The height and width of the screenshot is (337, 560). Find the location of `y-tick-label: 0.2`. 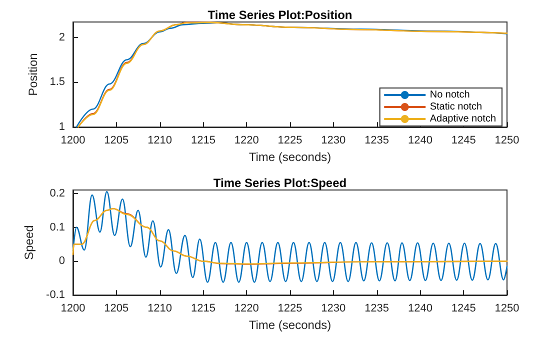

y-tick-label: 0.2 is located at coordinates (57, 193).